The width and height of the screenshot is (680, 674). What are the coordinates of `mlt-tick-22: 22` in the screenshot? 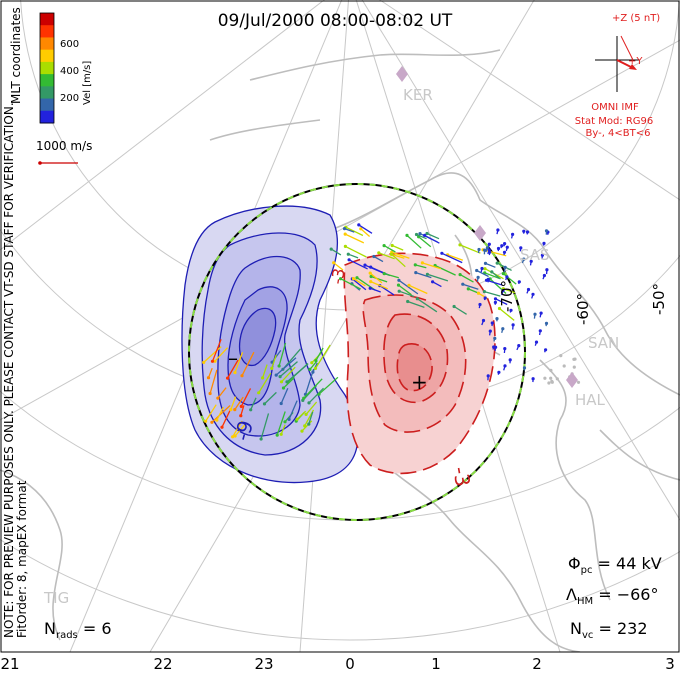 It's located at (162, 664).